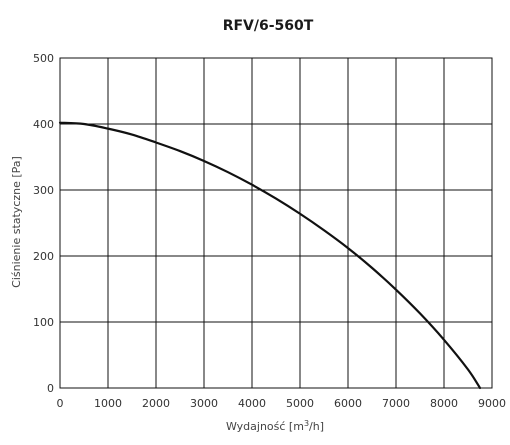 The image size is (510, 445). What do you see at coordinates (43, 256) in the screenshot?
I see `y-tick-label: 200` at bounding box center [43, 256].